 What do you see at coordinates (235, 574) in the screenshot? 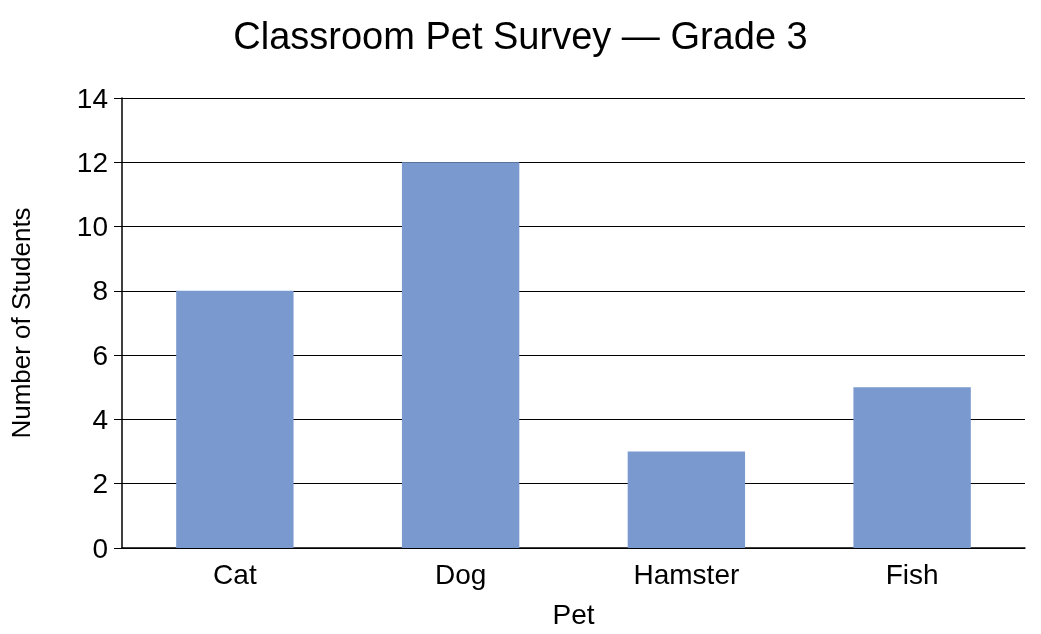
I see `x-tick-label: Cat` at bounding box center [235, 574].